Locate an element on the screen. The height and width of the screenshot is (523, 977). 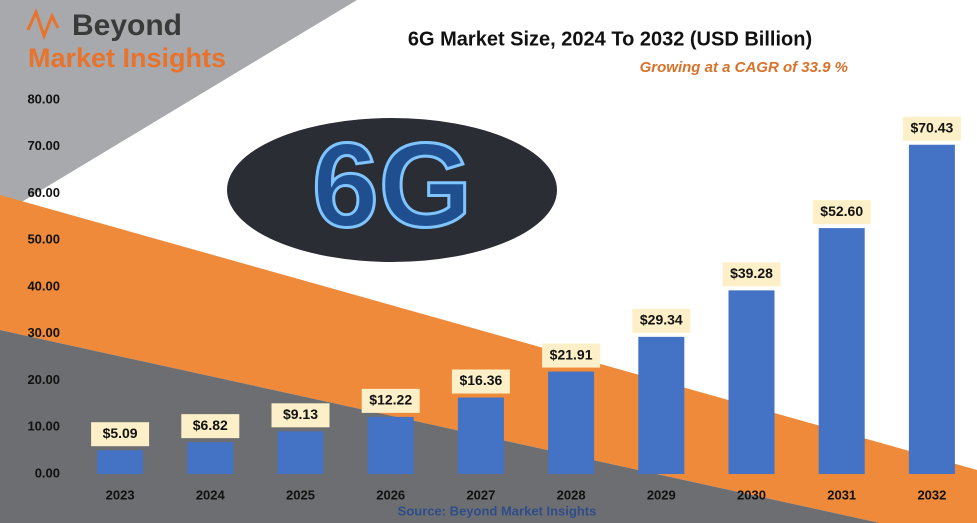
y-tick-label: 60.00 is located at coordinates (43, 192).